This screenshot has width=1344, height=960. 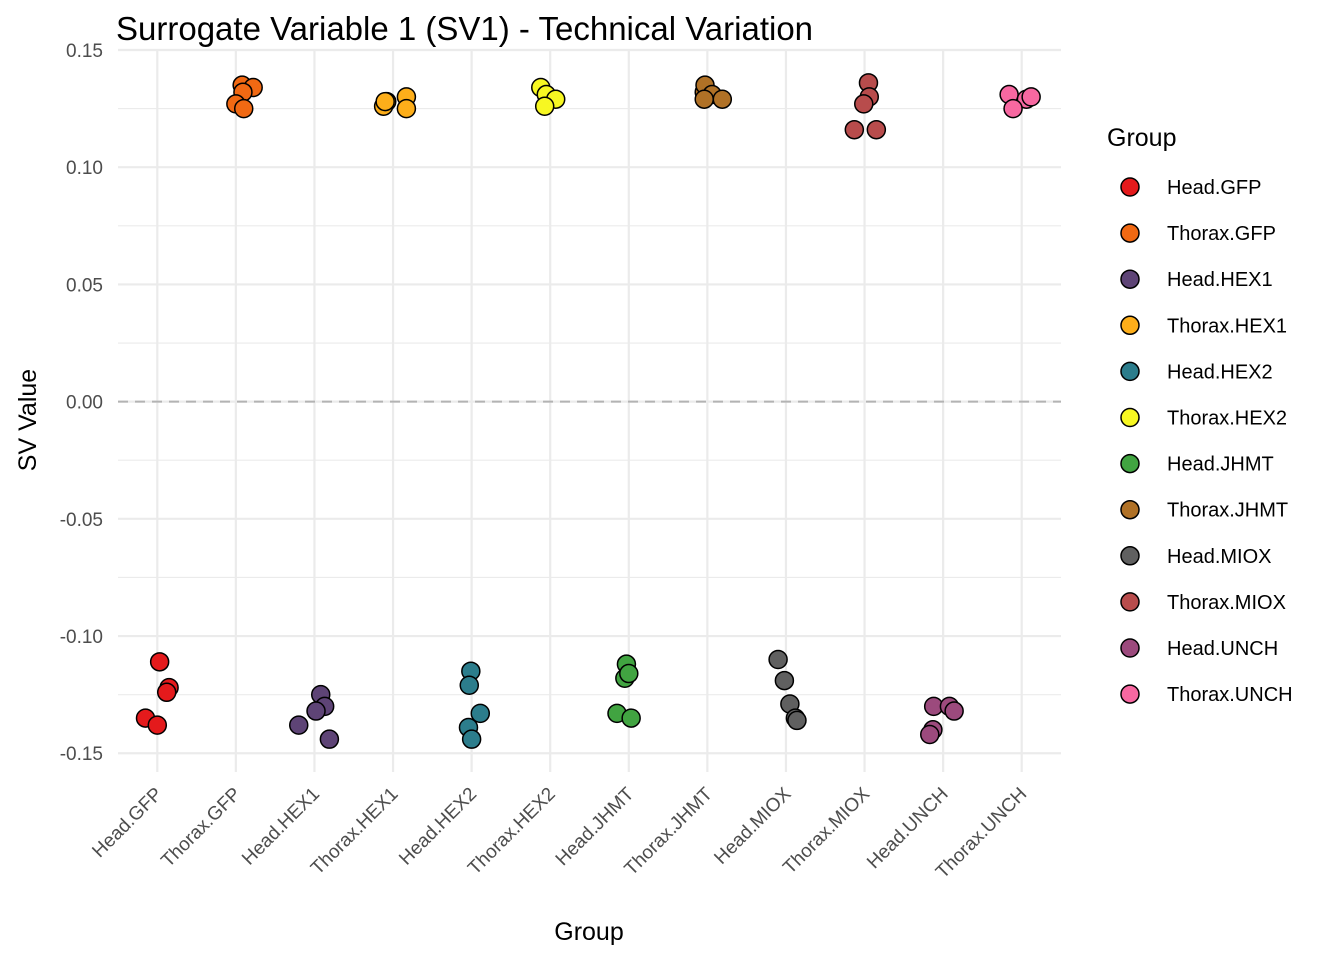 I want to click on y-tick-label: -0.10, so click(x=81, y=637).